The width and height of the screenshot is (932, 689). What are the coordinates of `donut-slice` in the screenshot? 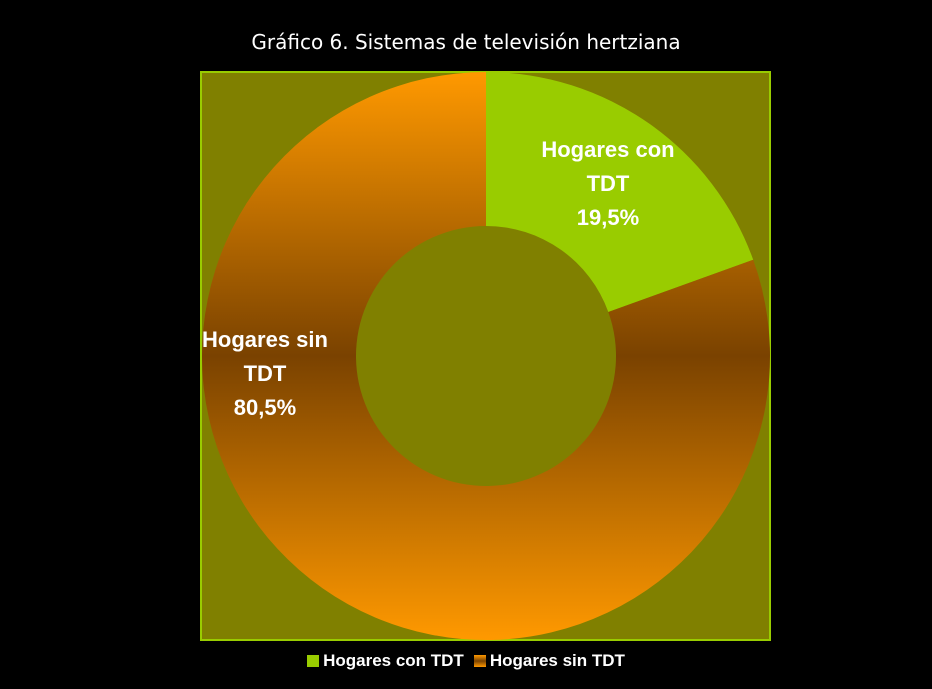 It's located at (620, 192).